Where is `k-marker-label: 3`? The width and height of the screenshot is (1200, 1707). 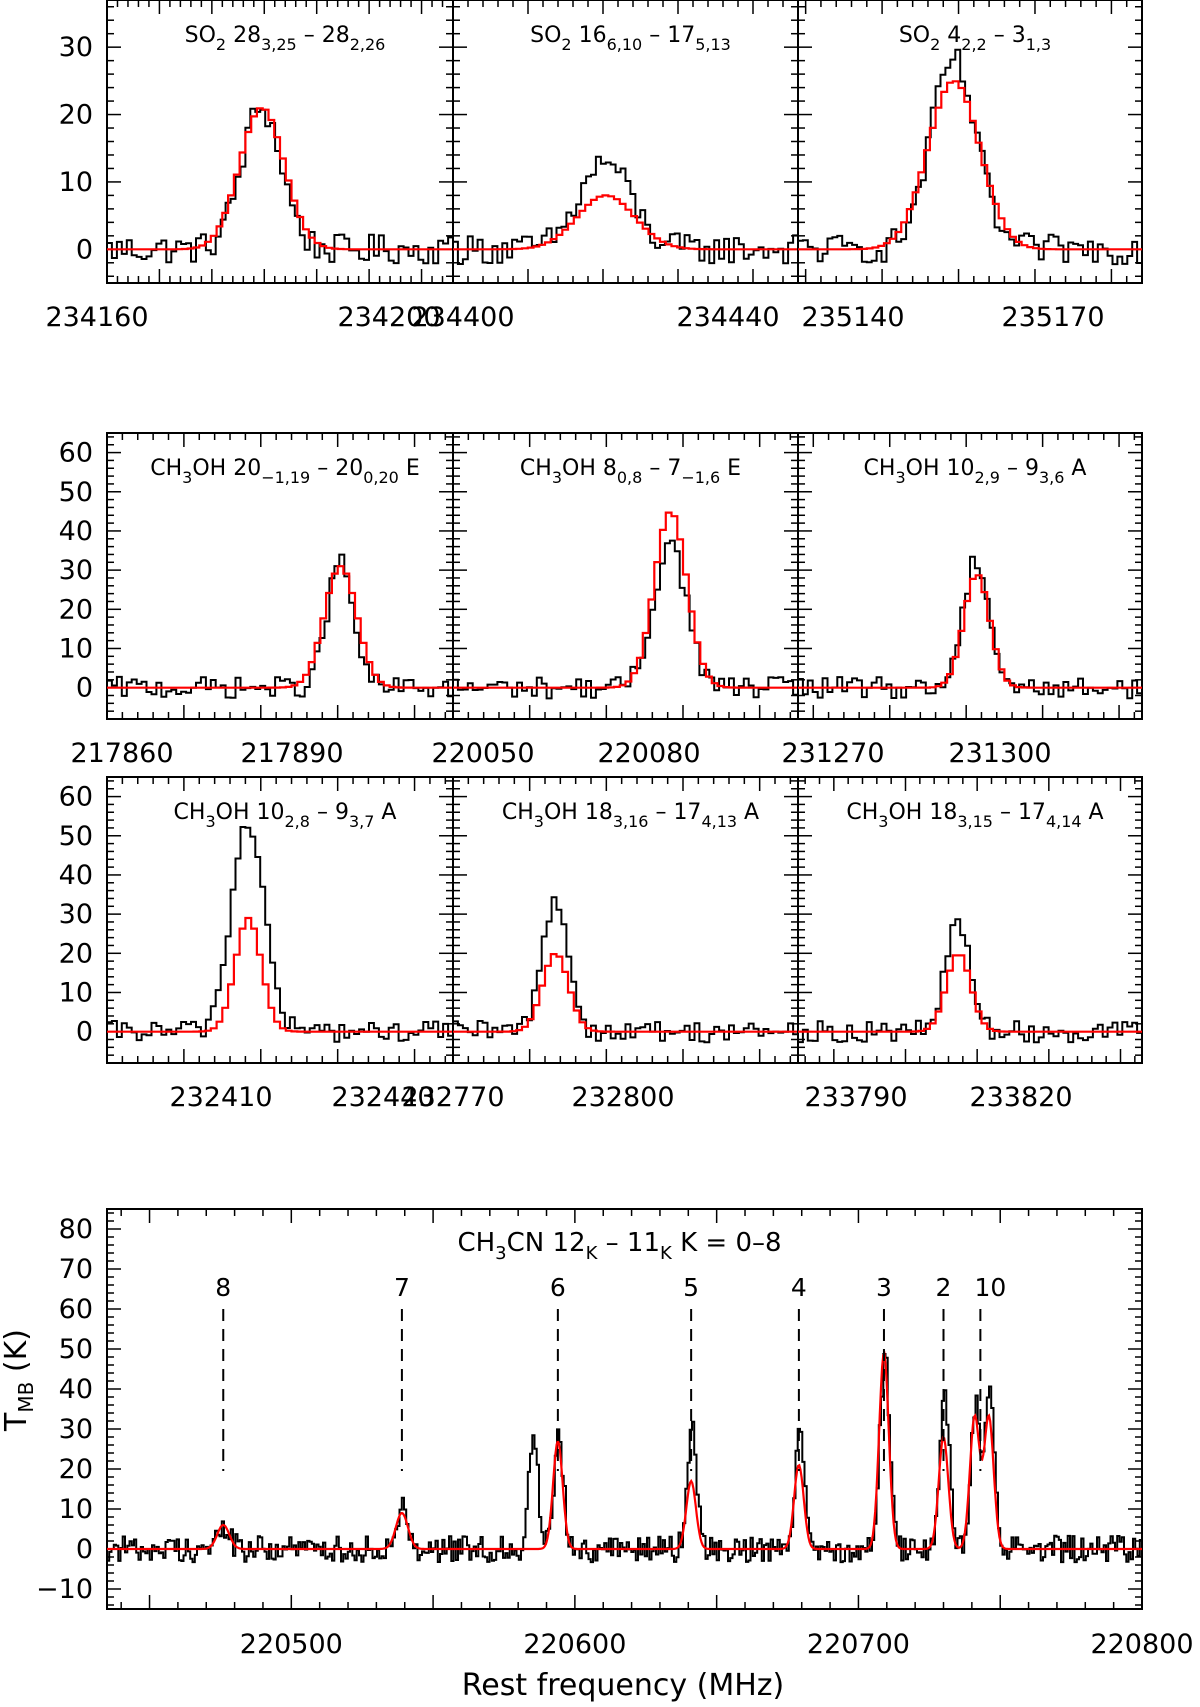
k-marker-label: 3 is located at coordinates (884, 1287).